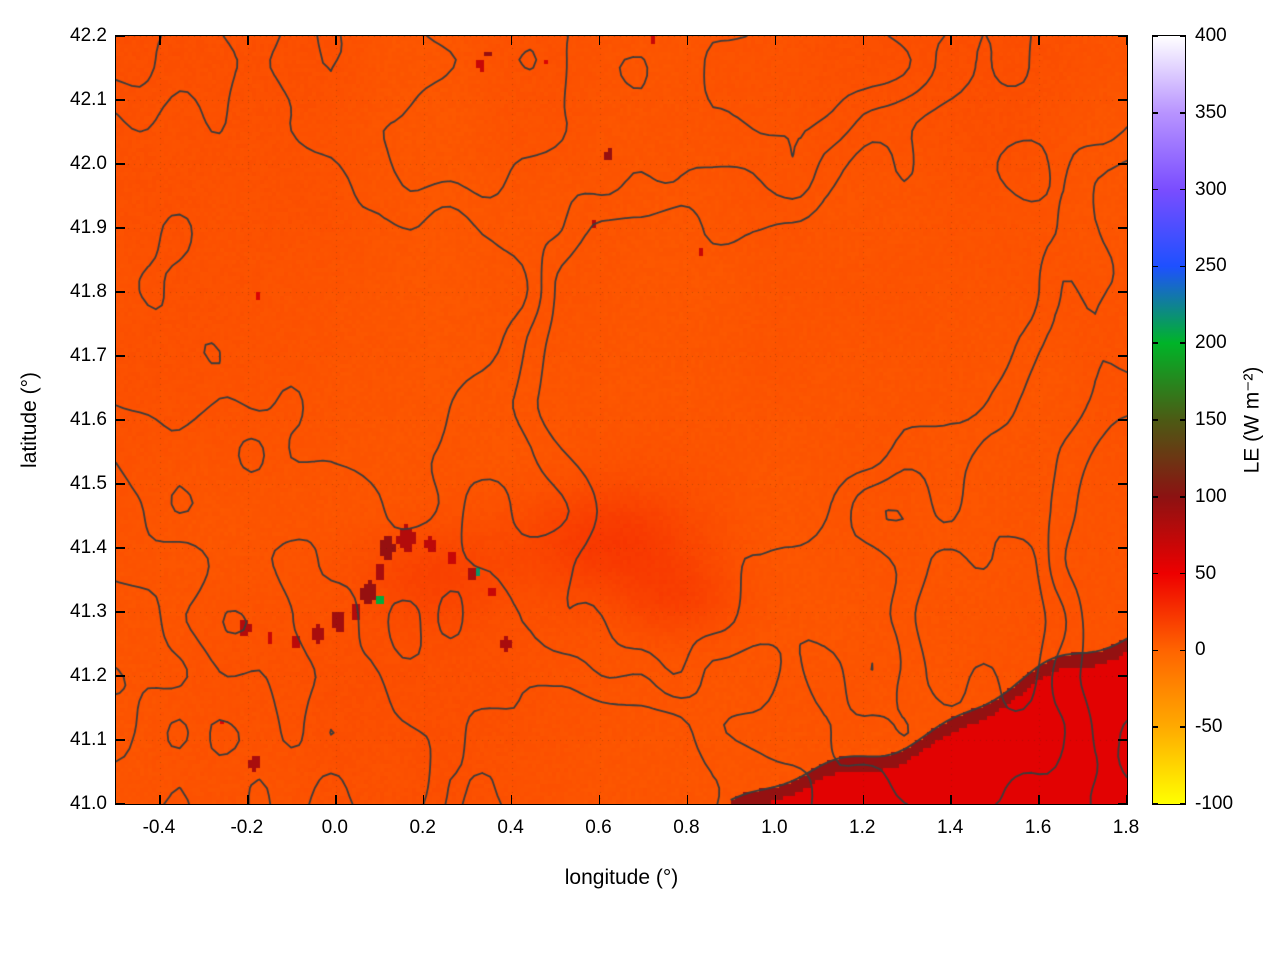 This screenshot has height=960, width=1280. Describe the element at coordinates (88, 99) in the screenshot. I see `y-tick-label: 42.1` at that location.